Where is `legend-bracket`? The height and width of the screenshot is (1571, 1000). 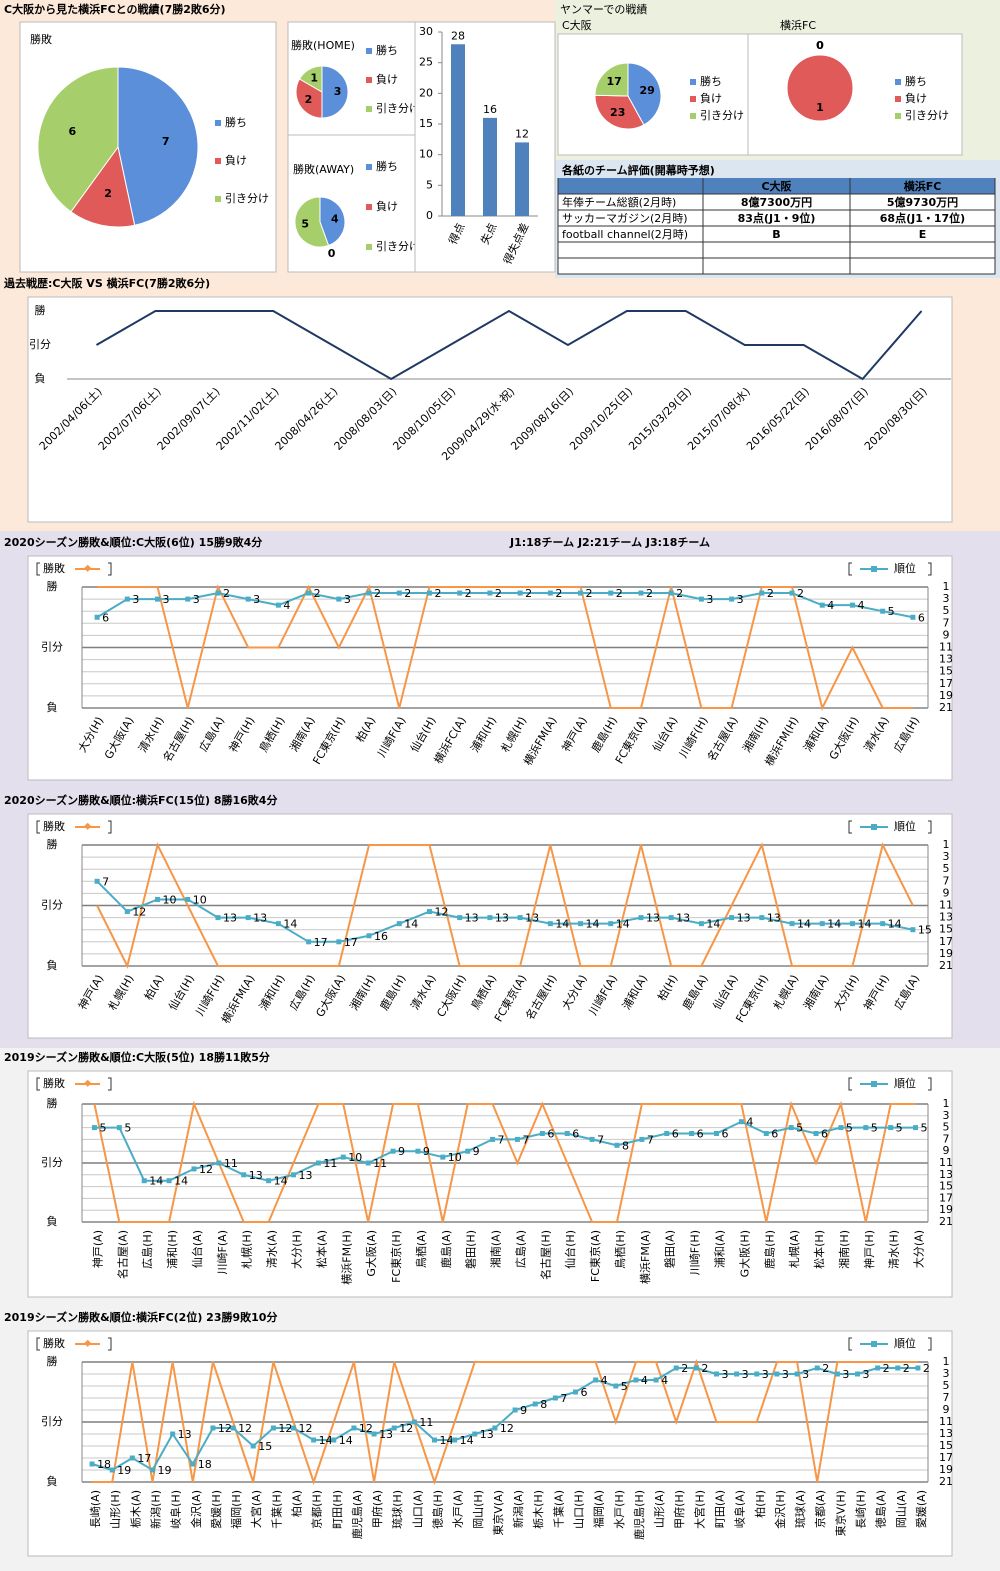 legend-bracket is located at coordinates (74, 827).